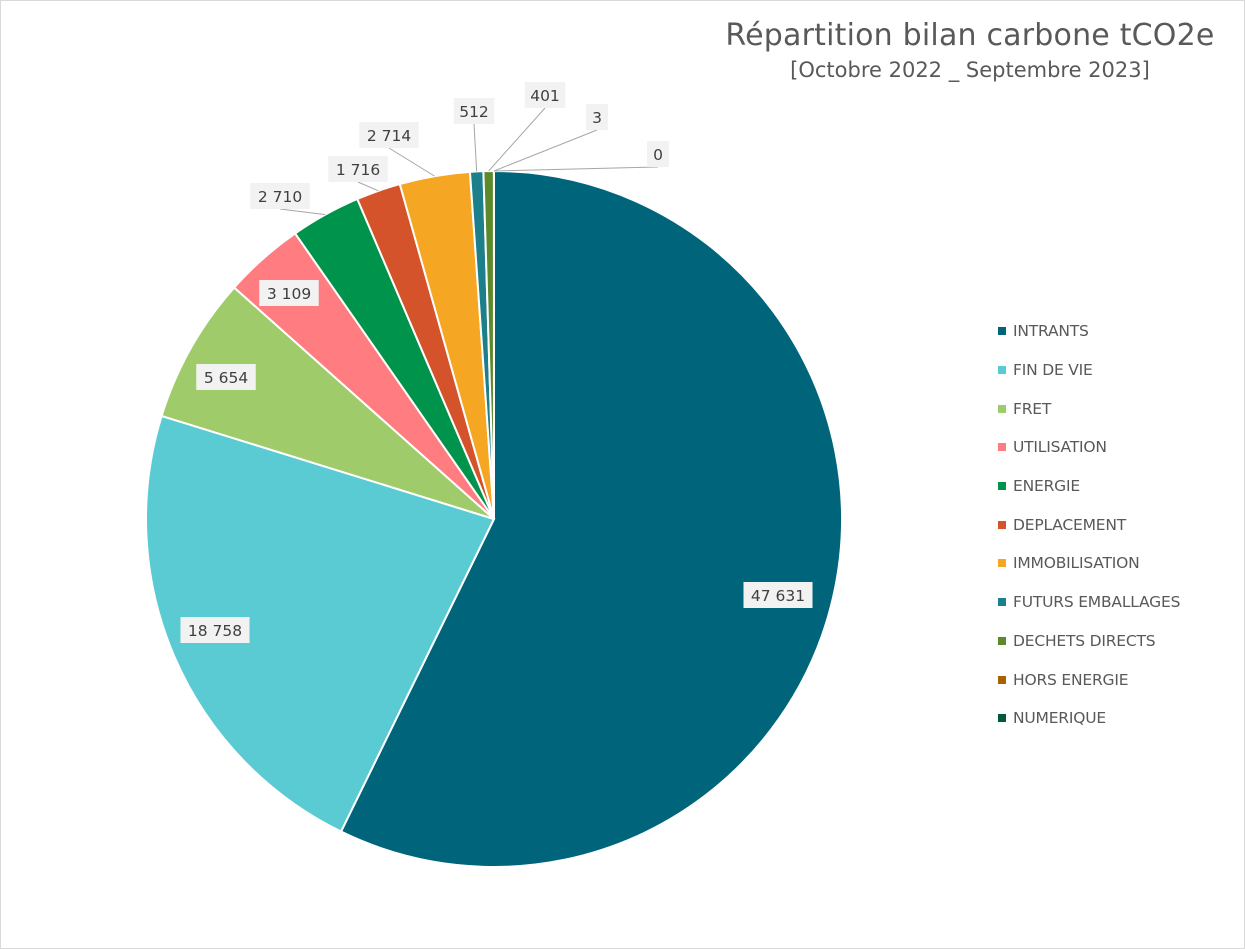 The height and width of the screenshot is (949, 1245). I want to click on data-label: 47 631, so click(778, 596).